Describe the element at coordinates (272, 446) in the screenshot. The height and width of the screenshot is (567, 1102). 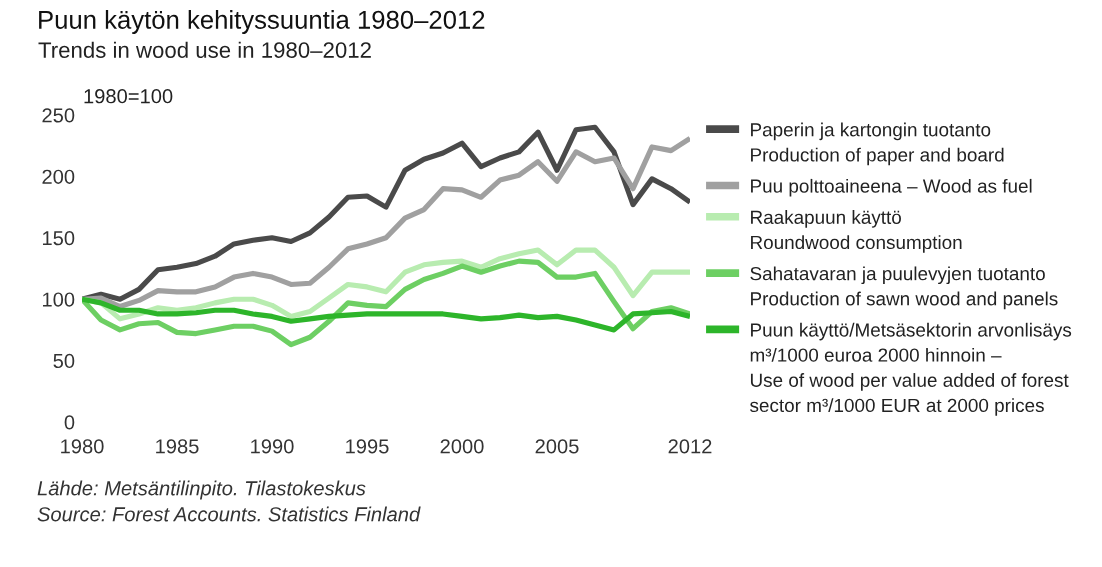
I see `x-tick-label: 1990` at that location.